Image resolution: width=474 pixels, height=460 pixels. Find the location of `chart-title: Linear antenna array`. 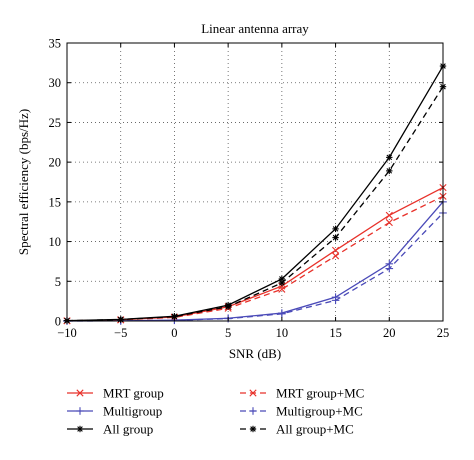

chart-title: Linear antenna array is located at coordinates (255, 28).